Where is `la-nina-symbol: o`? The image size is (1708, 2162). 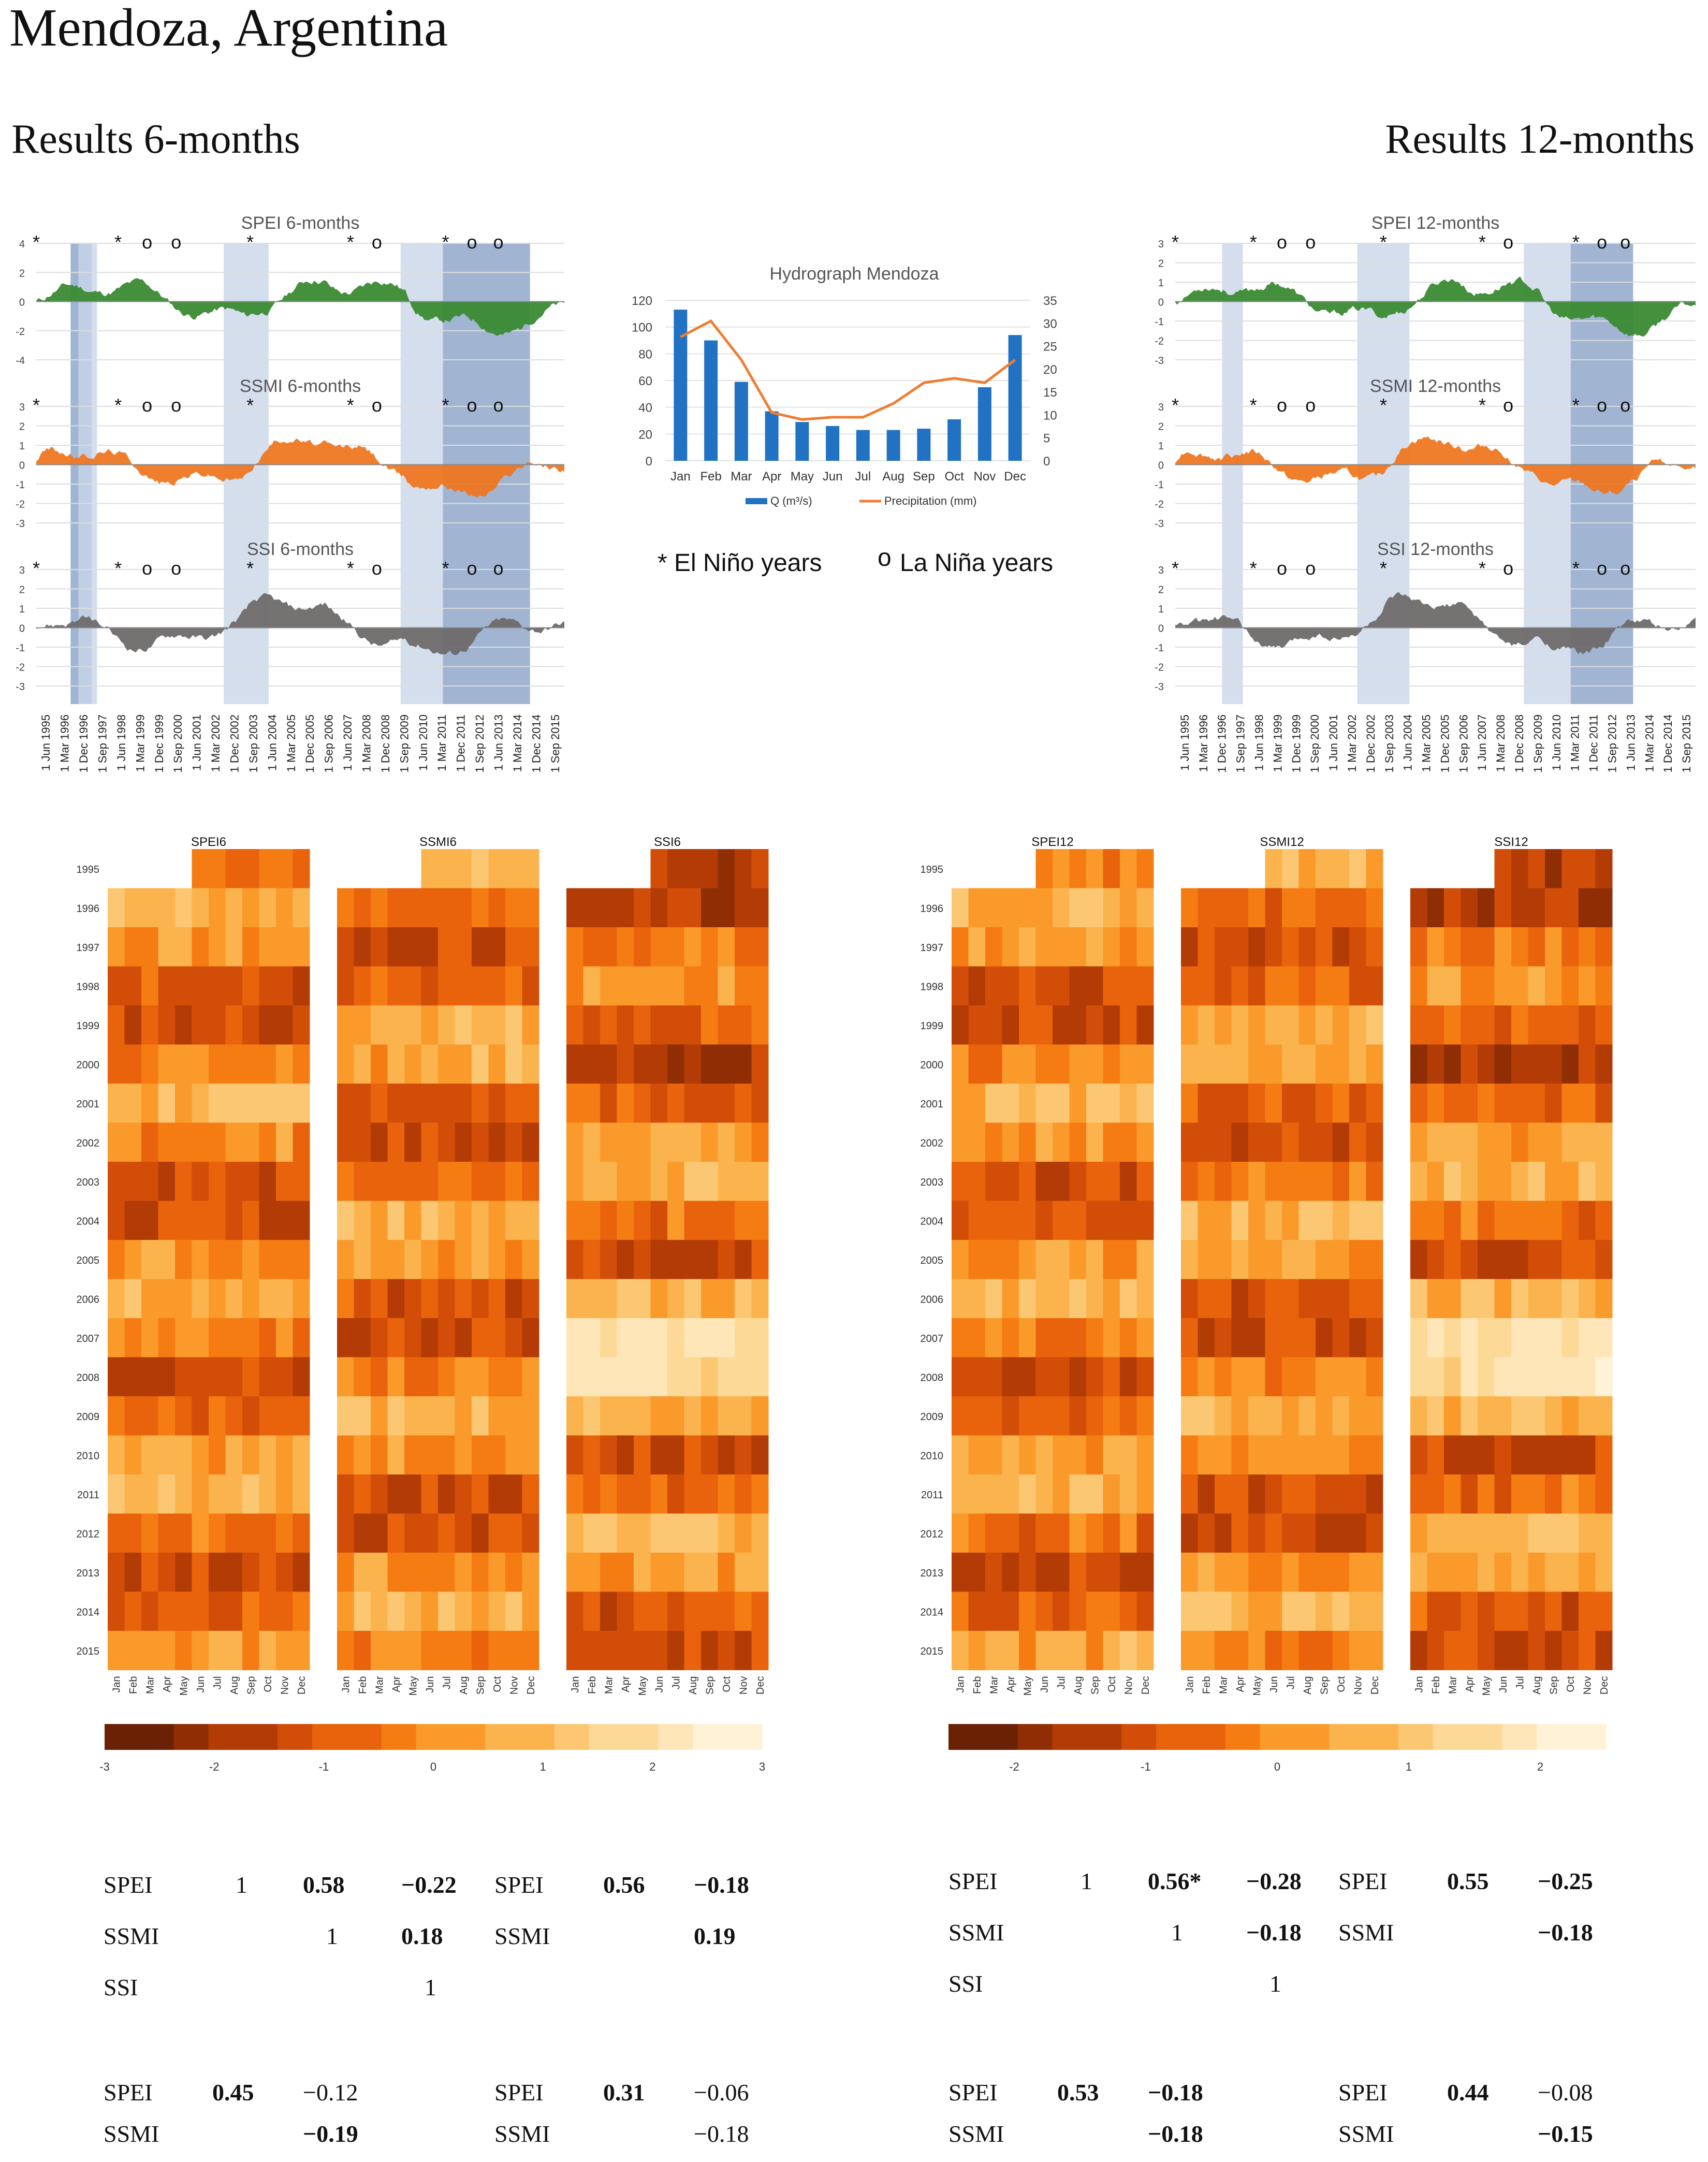
la-nina-symbol: o is located at coordinates (885, 558).